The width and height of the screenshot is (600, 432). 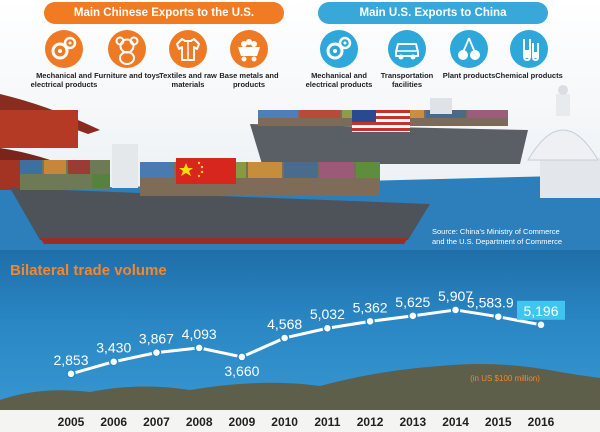 I want to click on data-label: 4,568, so click(x=284, y=324).